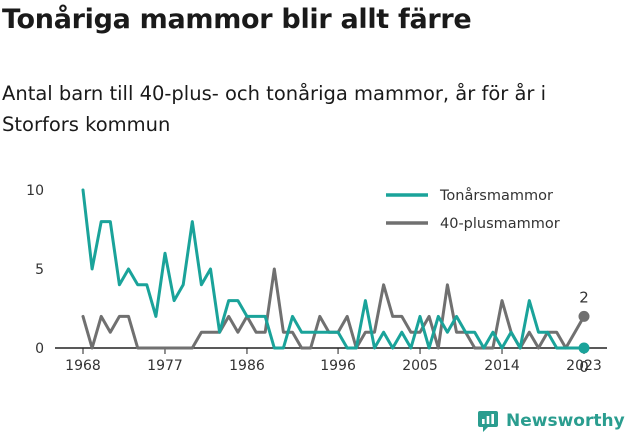 The width and height of the screenshot is (631, 439). Describe the element at coordinates (420, 366) in the screenshot. I see `x-tick-label: 2005` at that location.